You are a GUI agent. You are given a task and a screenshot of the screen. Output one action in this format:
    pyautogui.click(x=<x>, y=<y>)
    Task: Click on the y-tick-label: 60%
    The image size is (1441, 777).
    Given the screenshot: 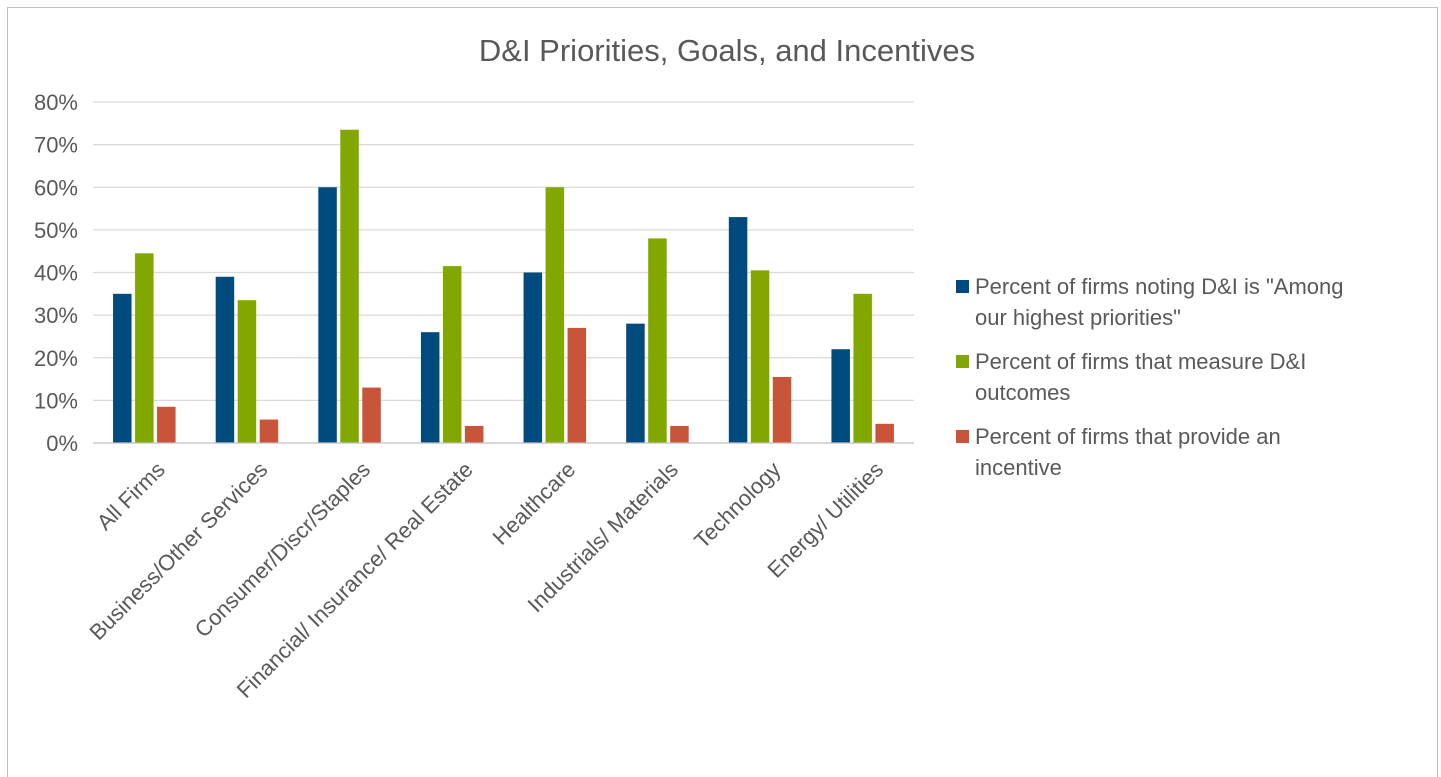 What is the action you would take?
    pyautogui.click(x=56, y=187)
    